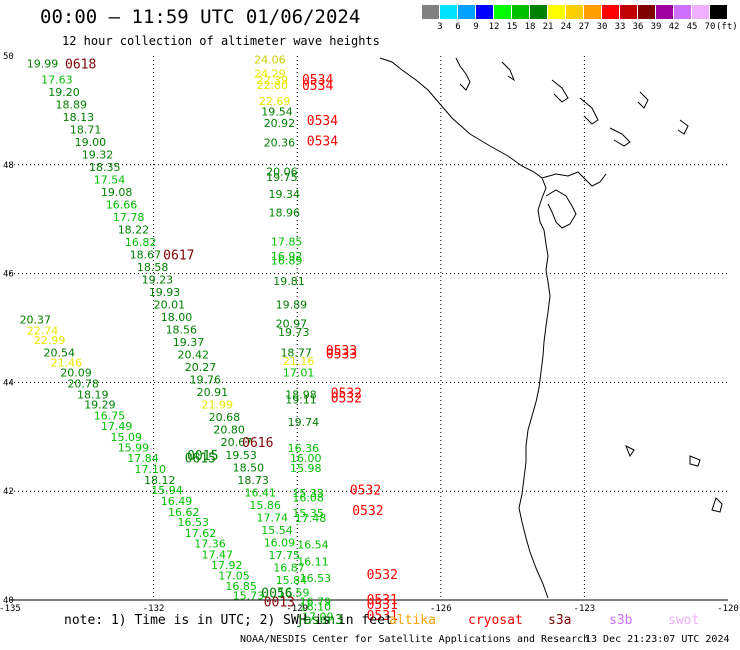 This screenshot has width=740, height=650. I want to click on swh-value: 20.09, so click(75, 373).